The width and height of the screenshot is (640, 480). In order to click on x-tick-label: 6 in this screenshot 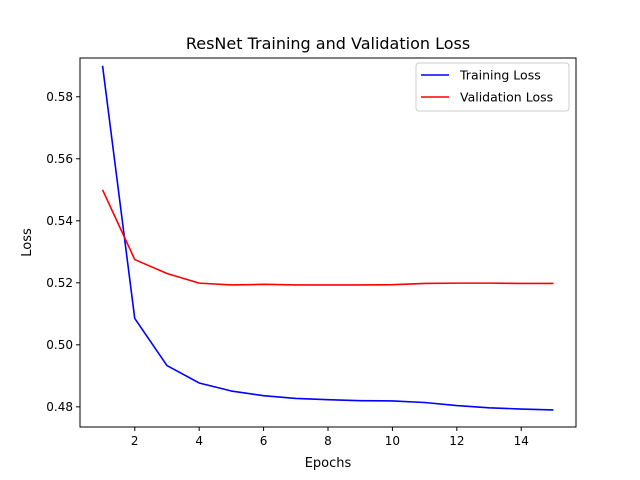, I will do `click(264, 441)`.